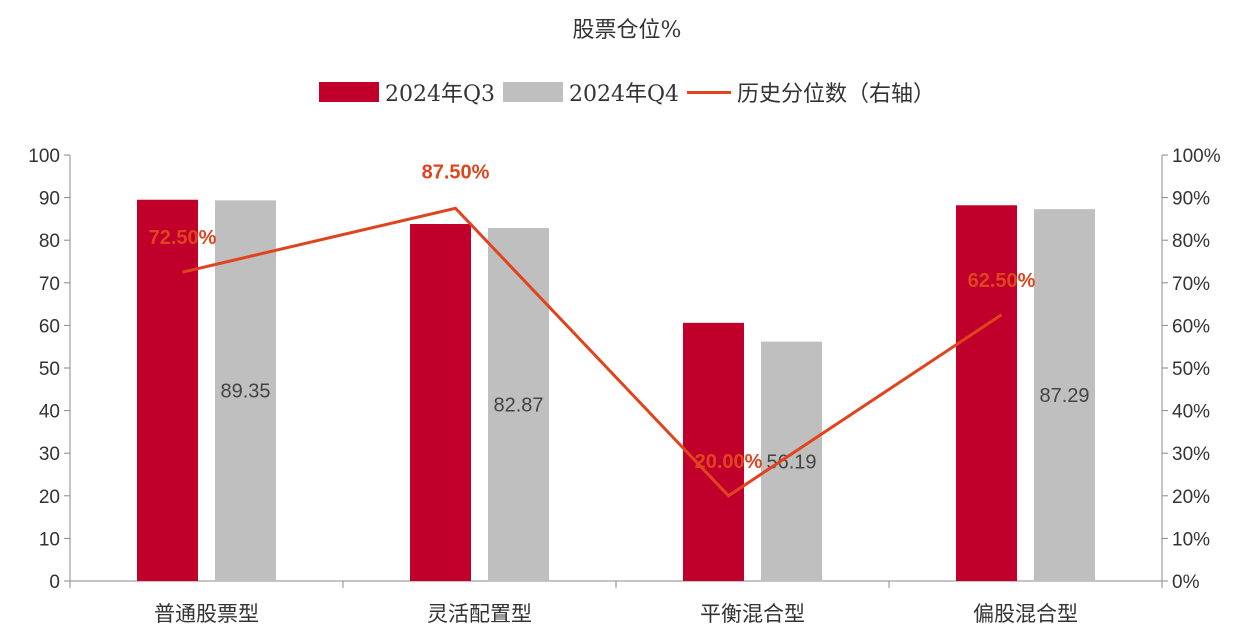 Image resolution: width=1254 pixels, height=639 pixels. What do you see at coordinates (836, 94) in the screenshot?
I see `legend-label-percentile: 历史分位数（右轴）` at bounding box center [836, 94].